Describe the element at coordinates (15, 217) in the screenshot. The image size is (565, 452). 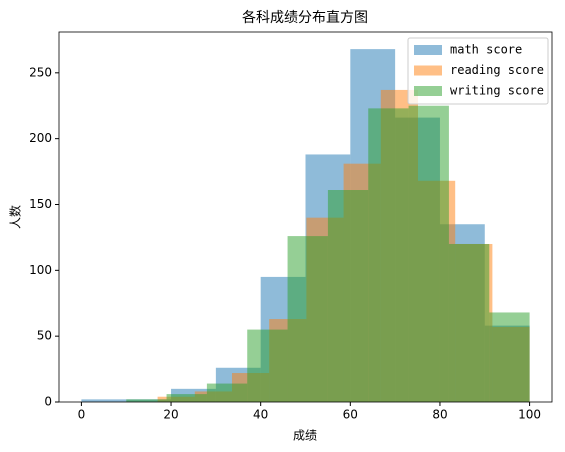
I see `y-axis-label: 人数` at that location.